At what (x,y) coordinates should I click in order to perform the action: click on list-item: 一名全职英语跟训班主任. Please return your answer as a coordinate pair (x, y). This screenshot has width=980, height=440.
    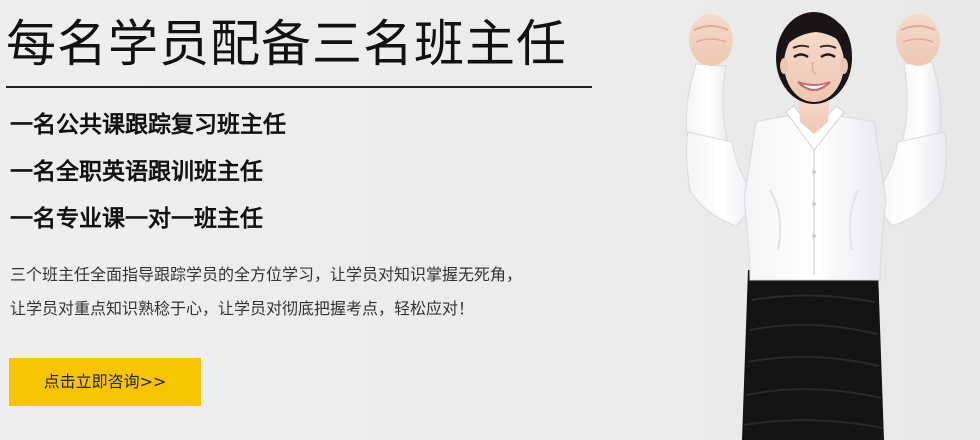
    Looking at the image, I should click on (136, 172).